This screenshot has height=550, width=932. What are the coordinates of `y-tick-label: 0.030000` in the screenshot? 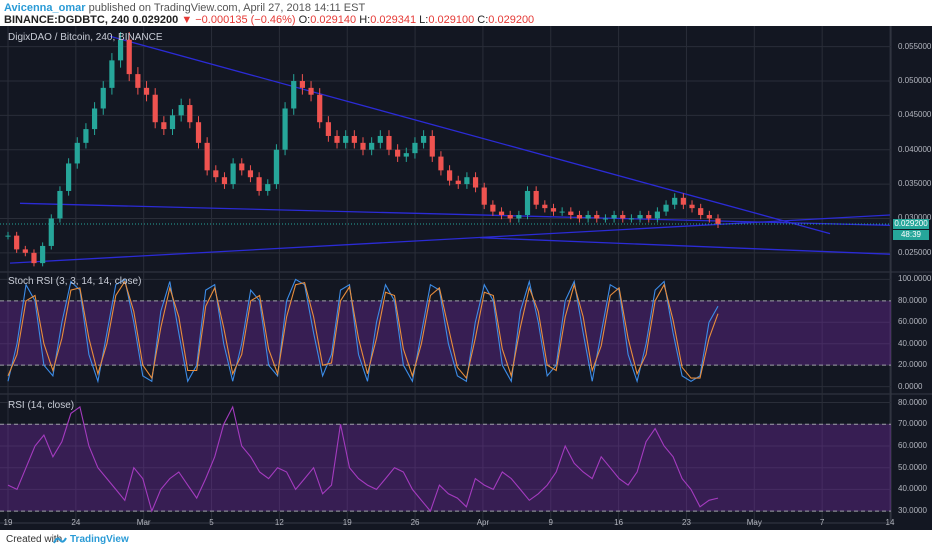 It's located at (915, 218).